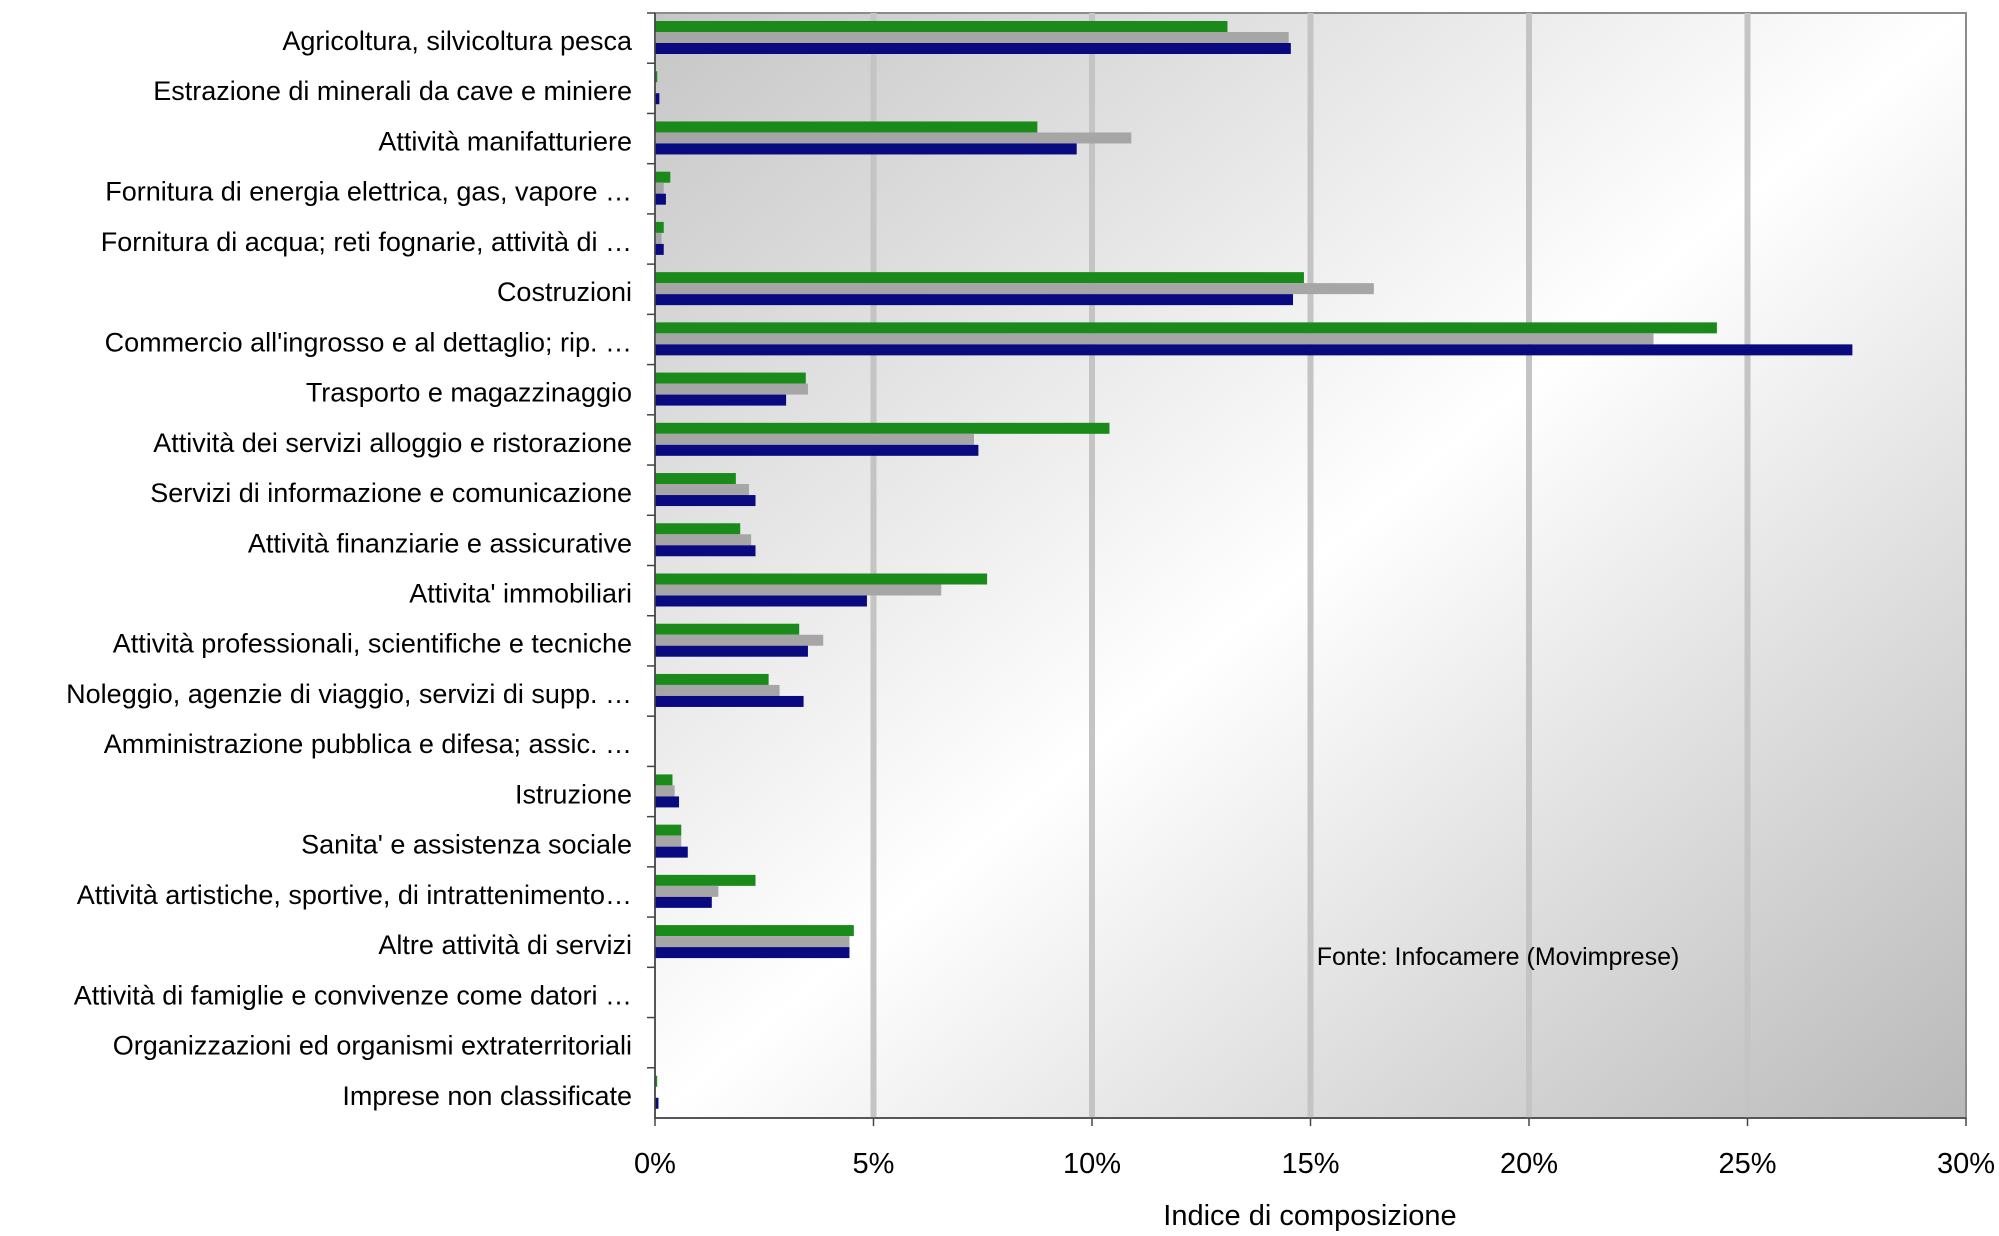 Image resolution: width=1999 pixels, height=1236 pixels. Describe the element at coordinates (1966, 1164) in the screenshot. I see `x-tick-label: 30%` at that location.